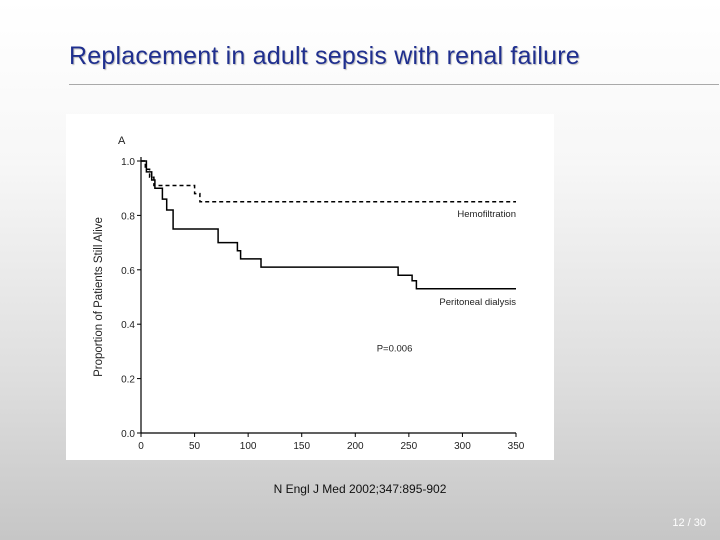  Describe the element at coordinates (195, 446) in the screenshot. I see `x-tick-label-1: 50` at that location.